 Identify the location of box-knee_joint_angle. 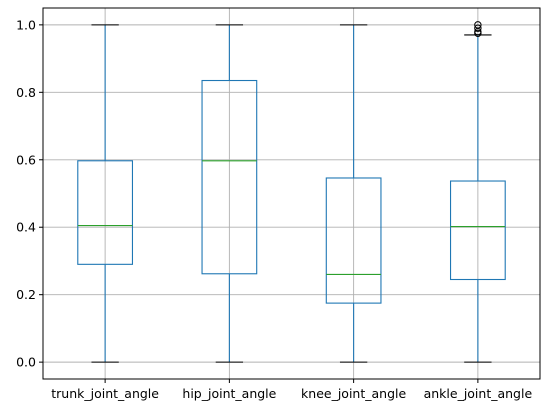
(353, 193).